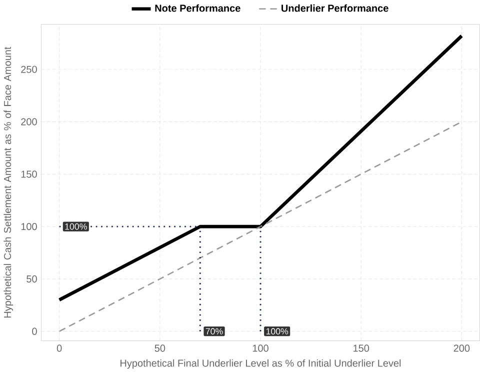  I want to click on x-tick-label: 50, so click(160, 348).